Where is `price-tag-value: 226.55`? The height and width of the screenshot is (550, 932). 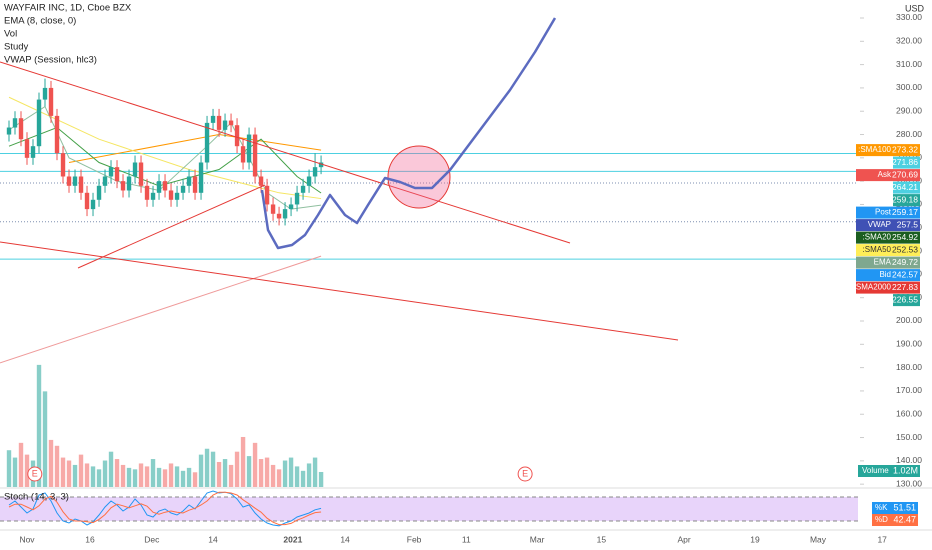 price-tag-value: 226.55 is located at coordinates (905, 299).